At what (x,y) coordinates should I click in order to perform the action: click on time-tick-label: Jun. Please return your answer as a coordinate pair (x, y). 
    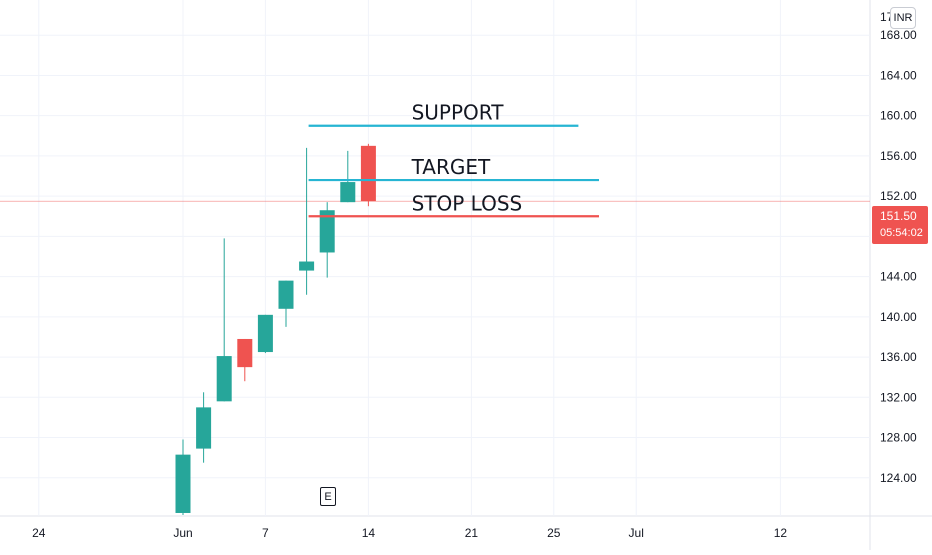
    Looking at the image, I should click on (182, 533).